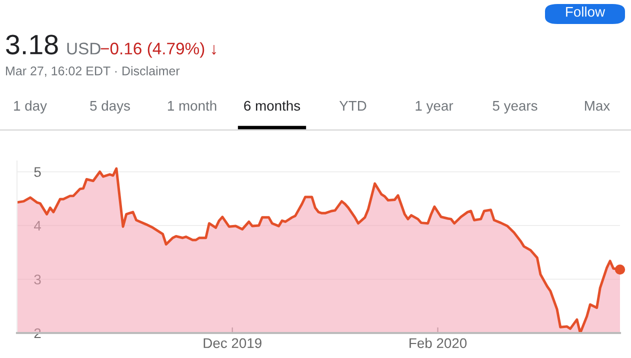 This screenshot has width=631, height=358. I want to click on text: 1 month, so click(192, 105).